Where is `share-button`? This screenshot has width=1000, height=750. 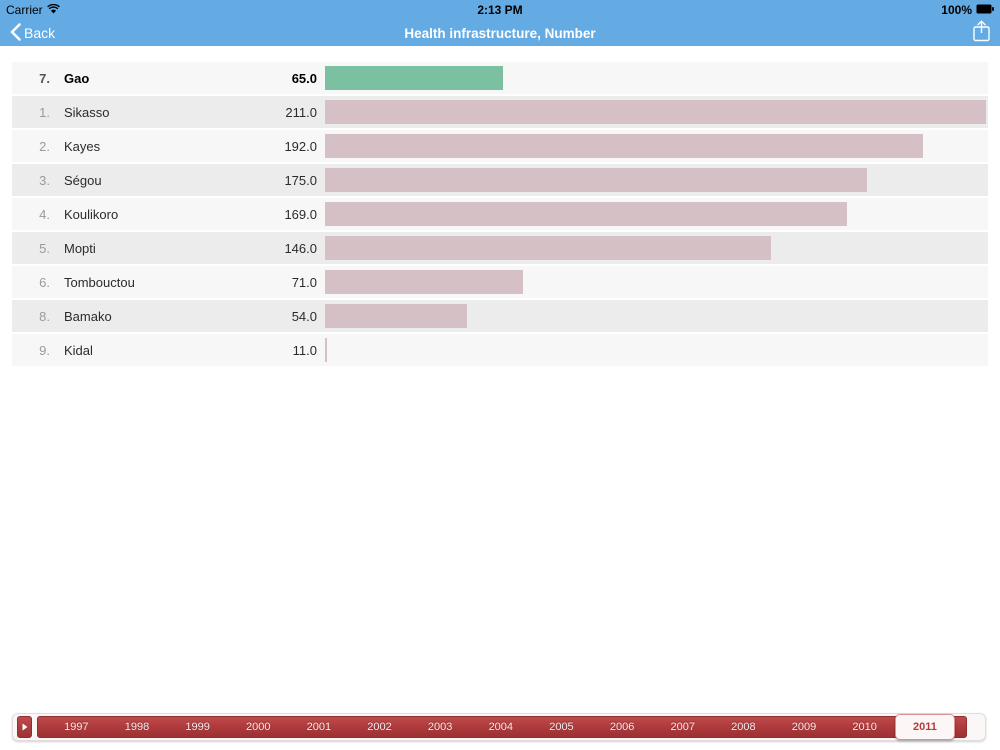
share-button is located at coordinates (981, 33).